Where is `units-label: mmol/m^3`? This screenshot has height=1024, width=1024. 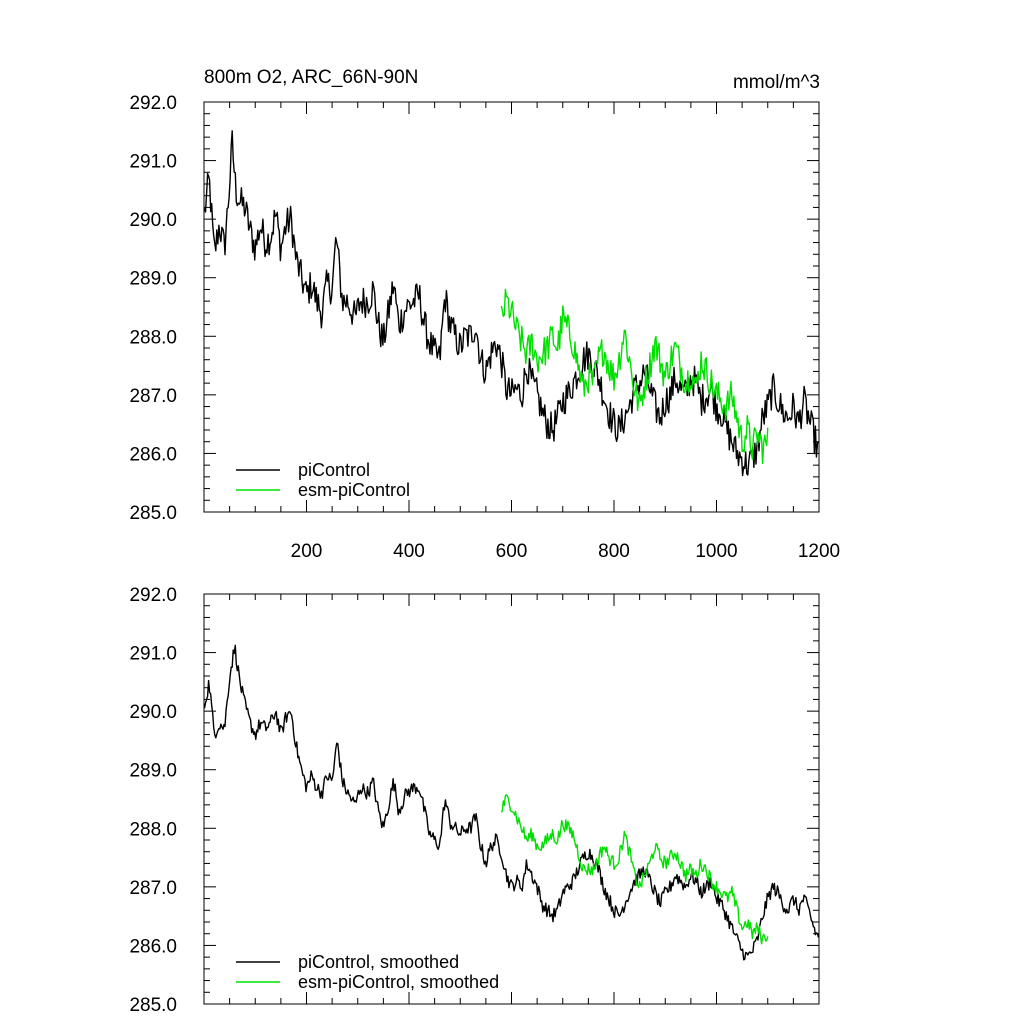
units-label: mmol/m^3 is located at coordinates (776, 82).